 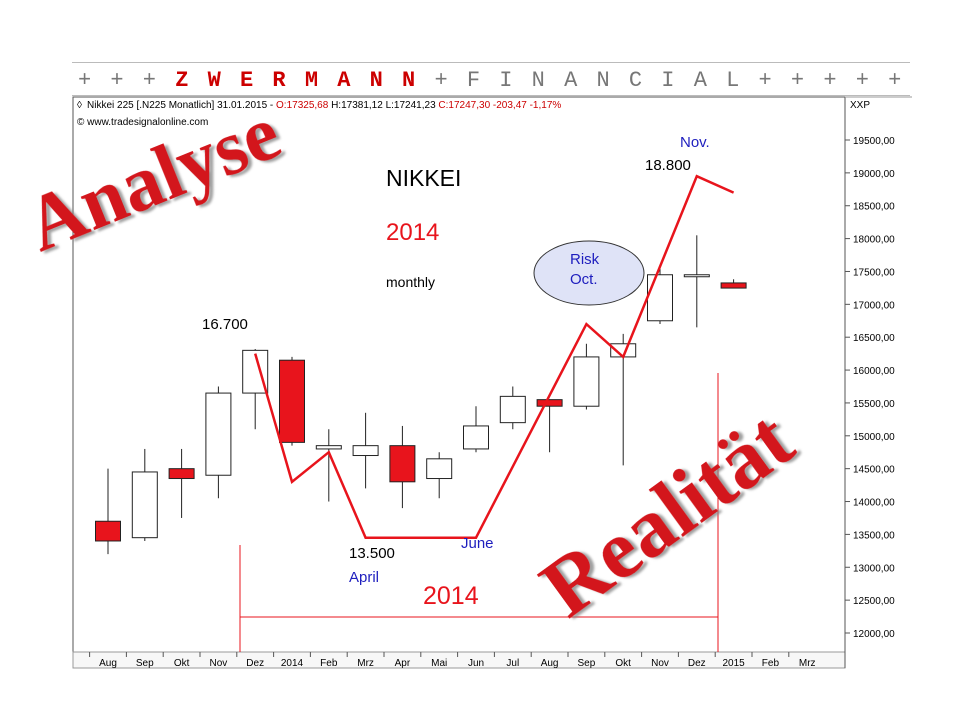 I want to click on label-april: April, so click(x=364, y=577).